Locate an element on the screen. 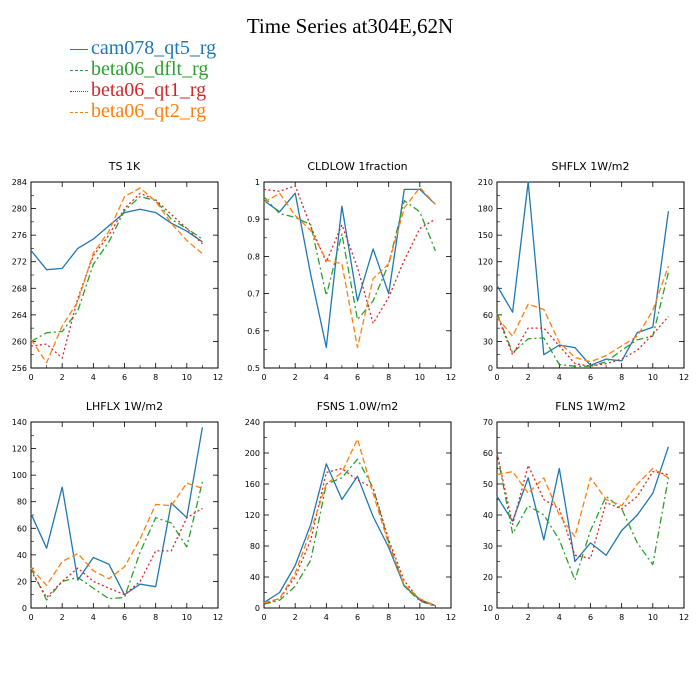 This screenshot has width=700, height=700. y-tick-label: 0.8 is located at coordinates (253, 256).